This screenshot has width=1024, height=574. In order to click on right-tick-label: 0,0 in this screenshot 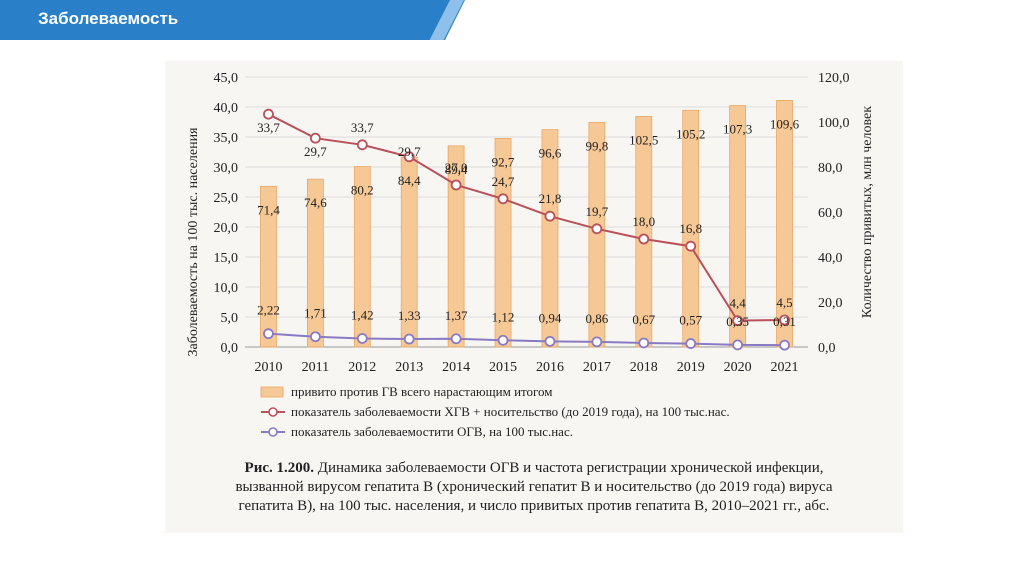, I will do `click(827, 348)`.